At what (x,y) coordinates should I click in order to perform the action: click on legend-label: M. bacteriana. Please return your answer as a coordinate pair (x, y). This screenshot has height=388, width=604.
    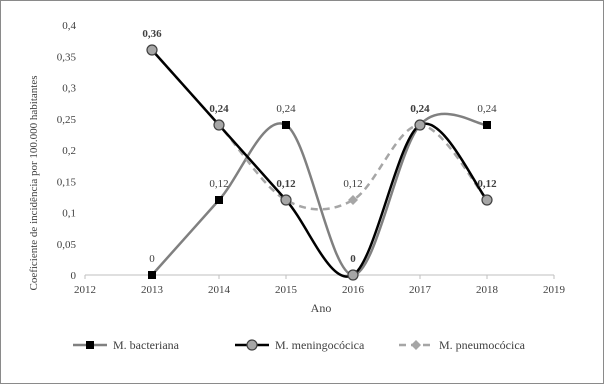
    Looking at the image, I should click on (146, 345).